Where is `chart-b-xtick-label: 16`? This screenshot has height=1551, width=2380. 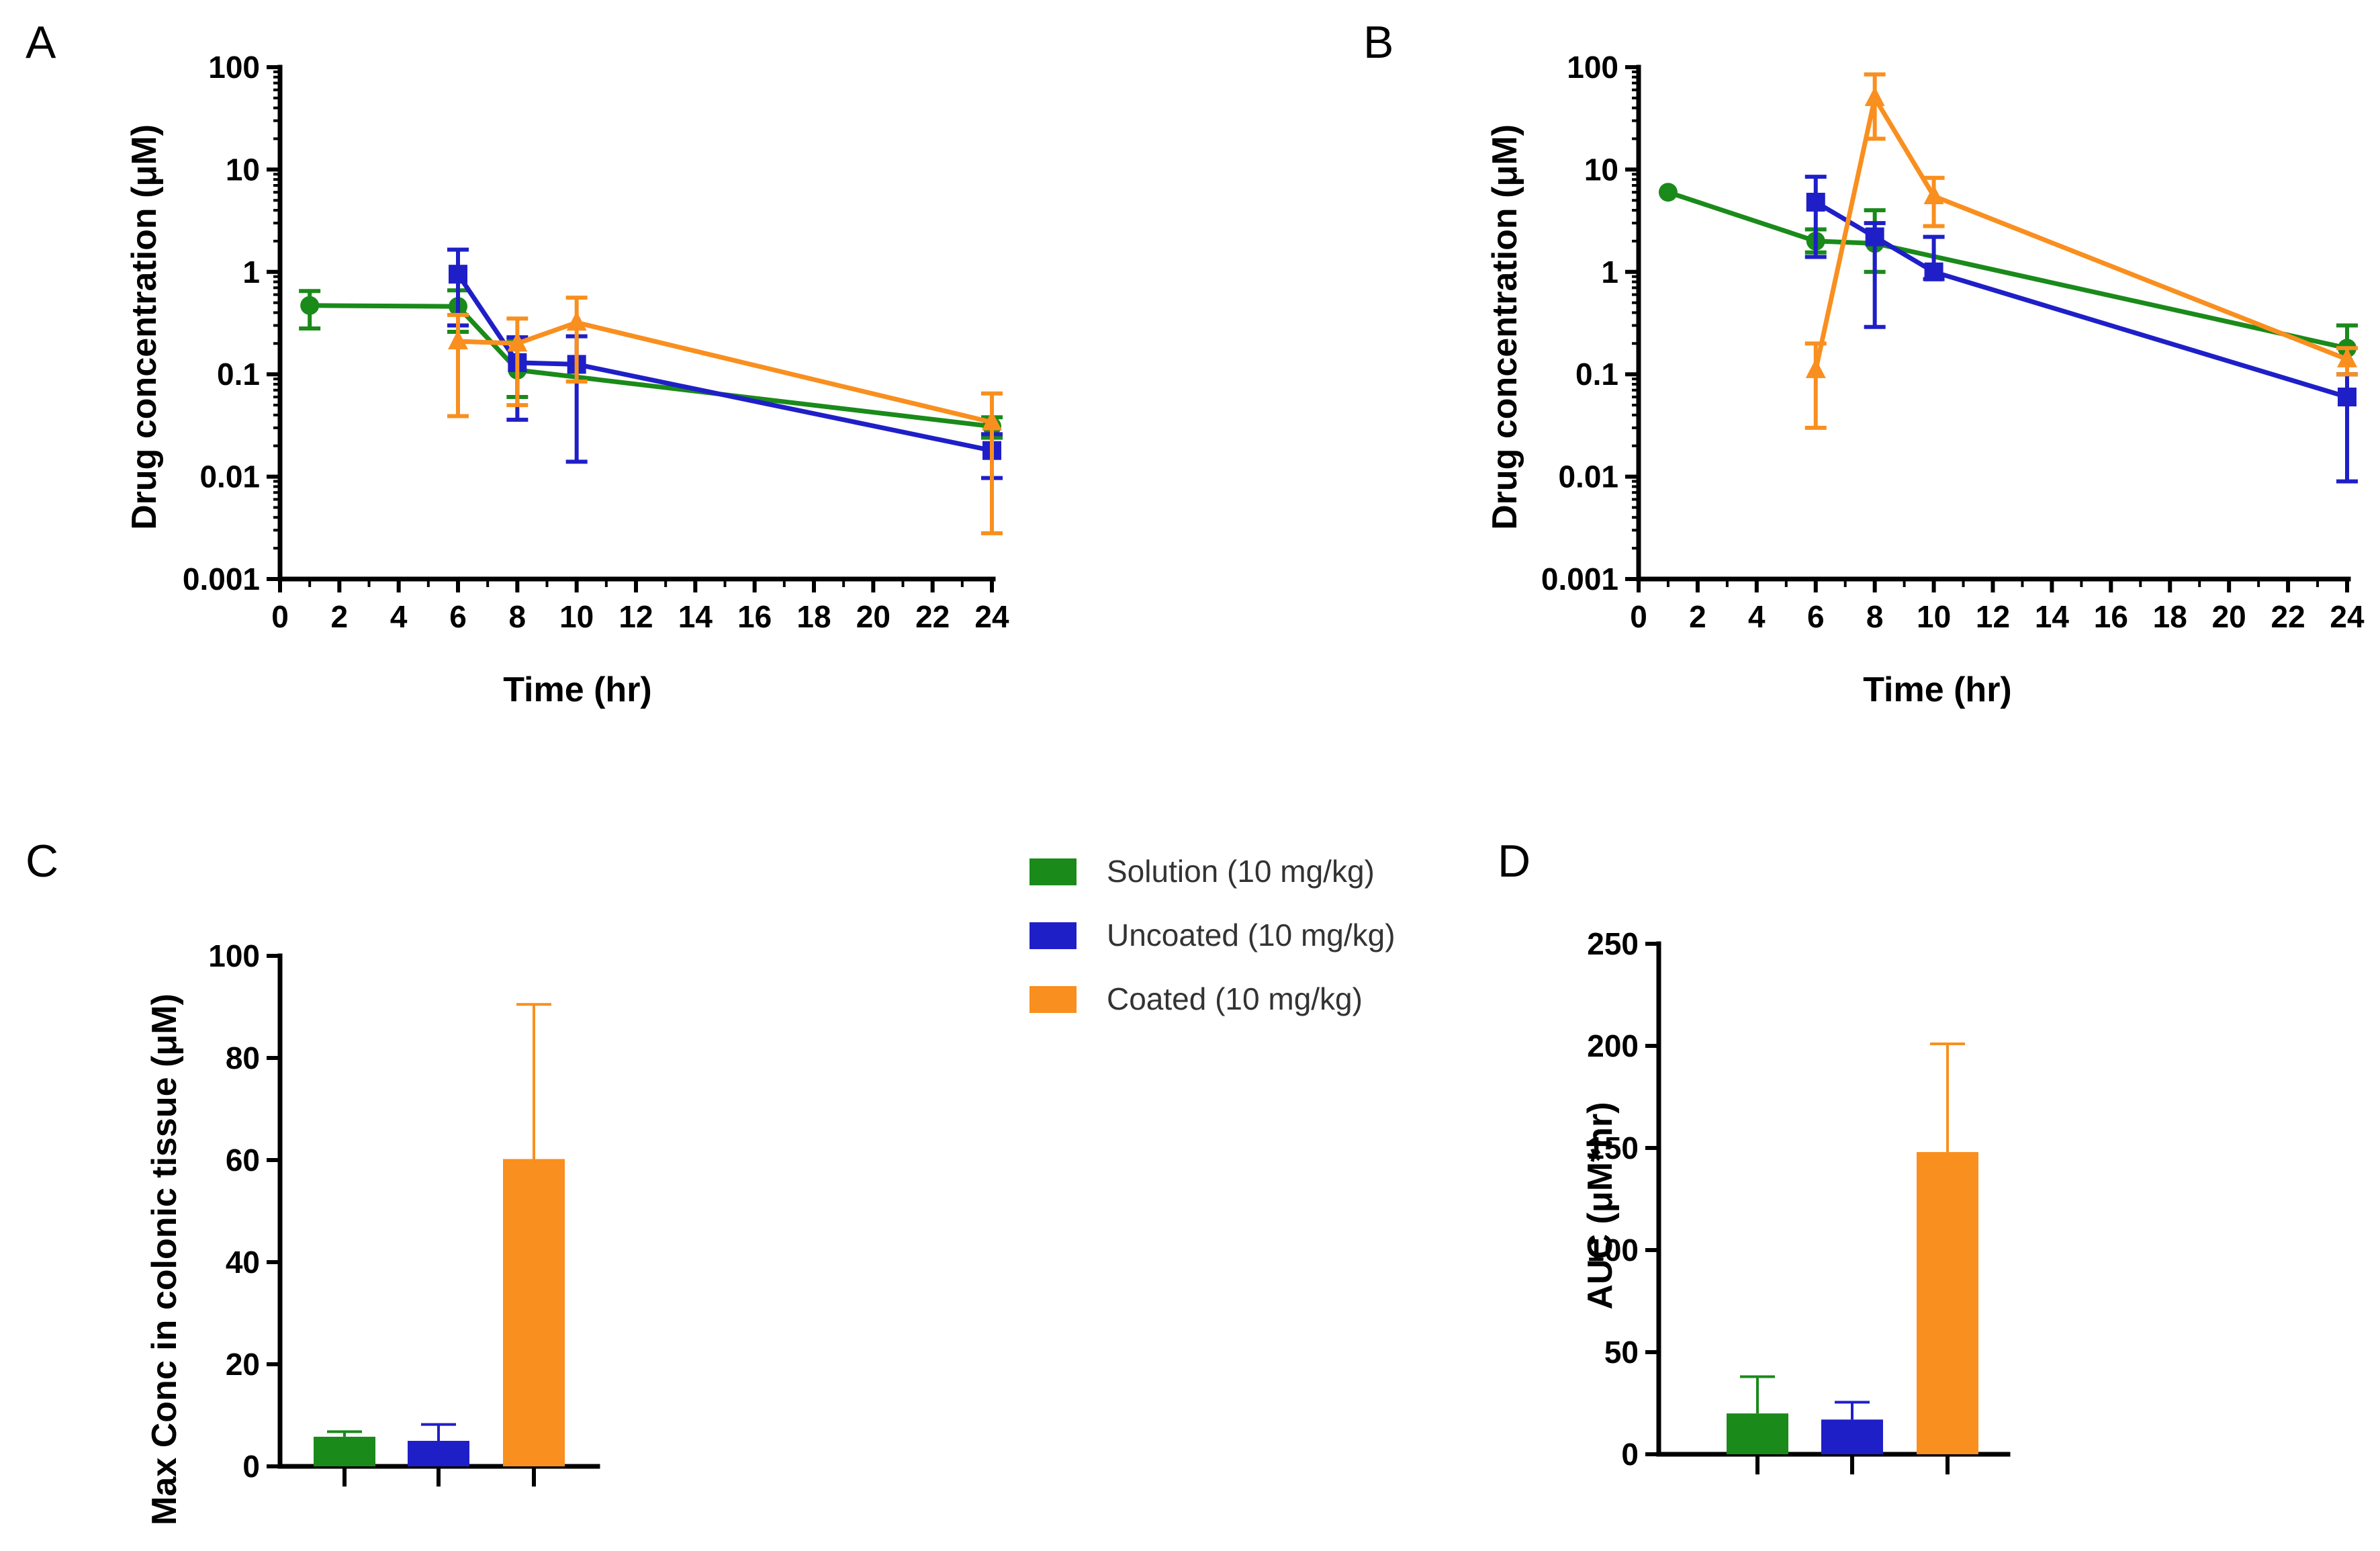
chart-b-xtick-label: 16 is located at coordinates (2111, 617).